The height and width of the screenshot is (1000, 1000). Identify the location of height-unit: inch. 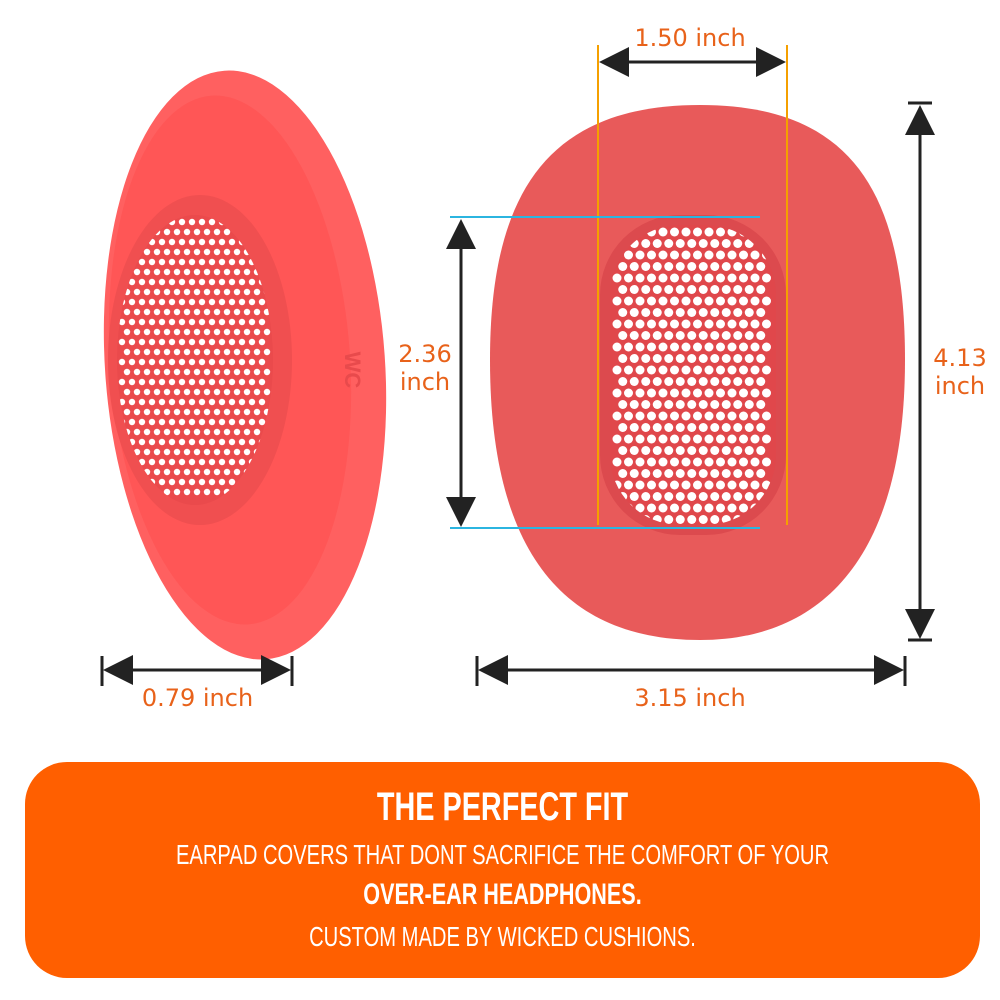
(960, 386).